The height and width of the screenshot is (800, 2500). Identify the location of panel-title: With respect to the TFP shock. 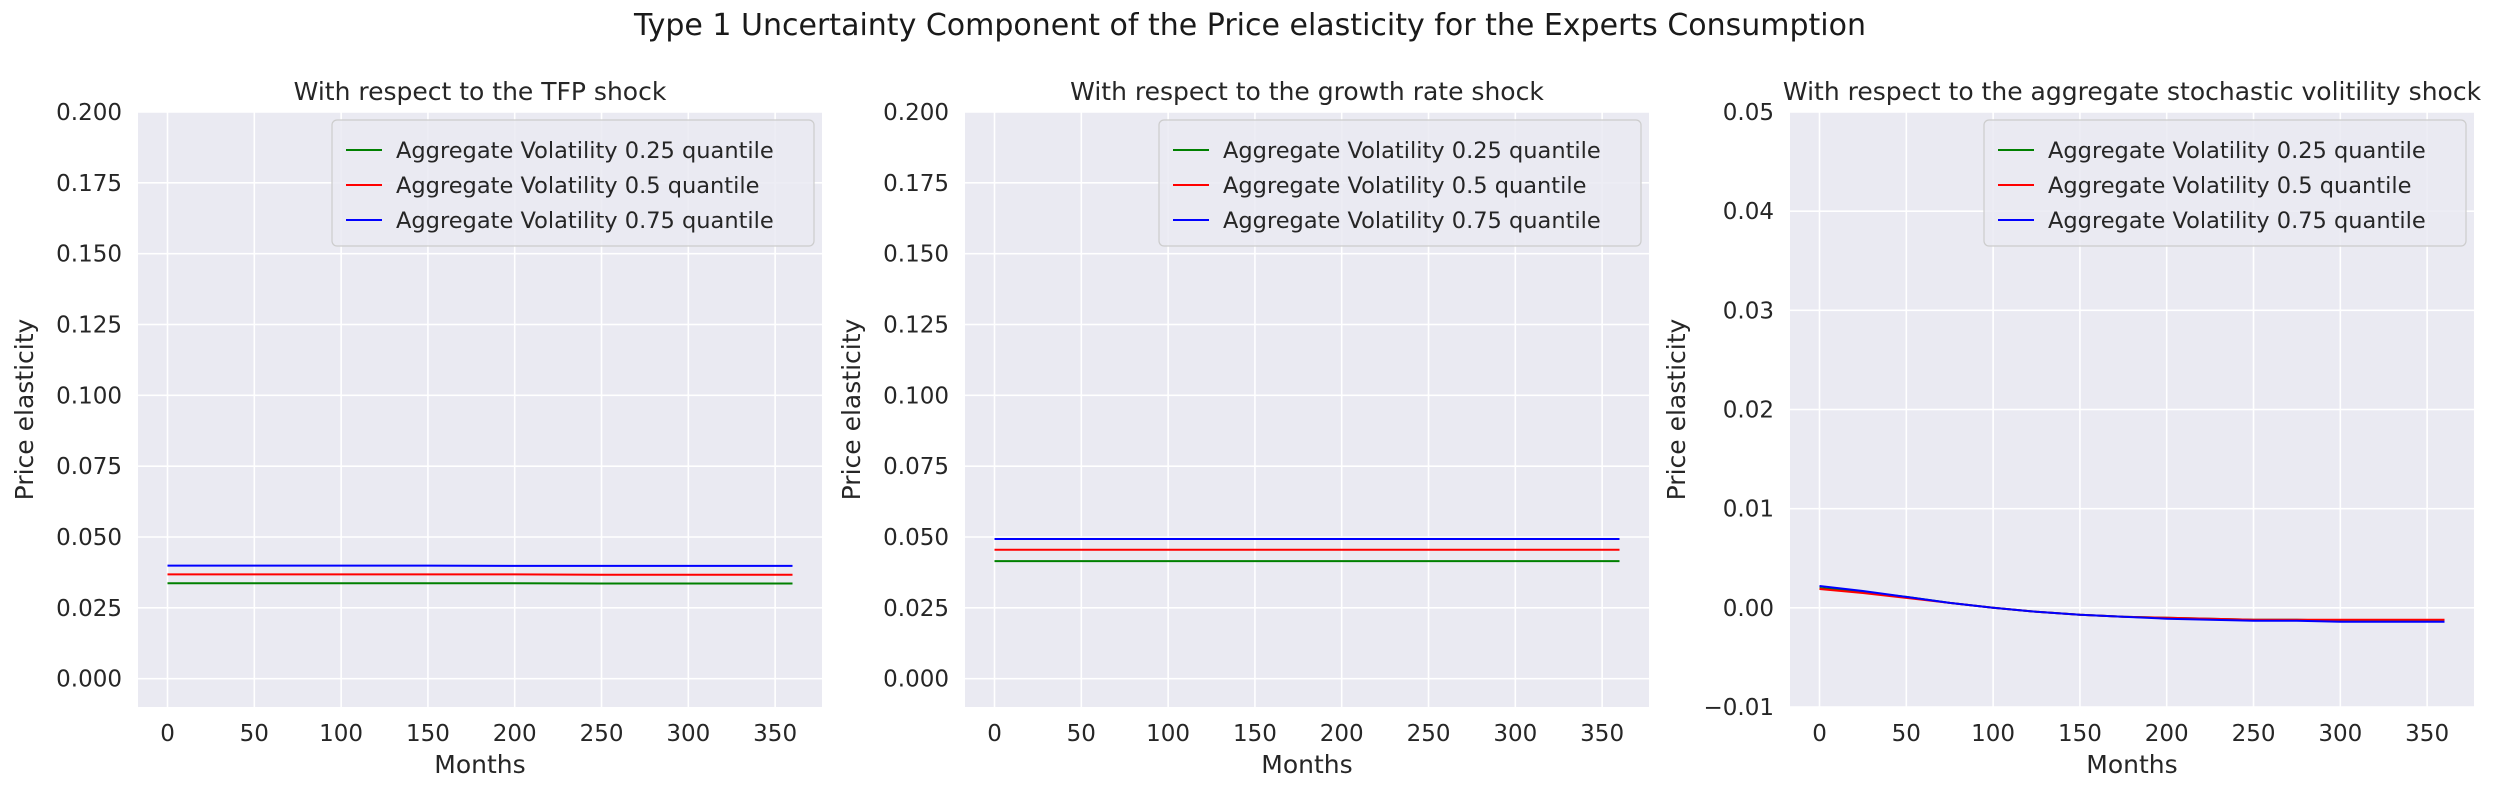
(480, 91).